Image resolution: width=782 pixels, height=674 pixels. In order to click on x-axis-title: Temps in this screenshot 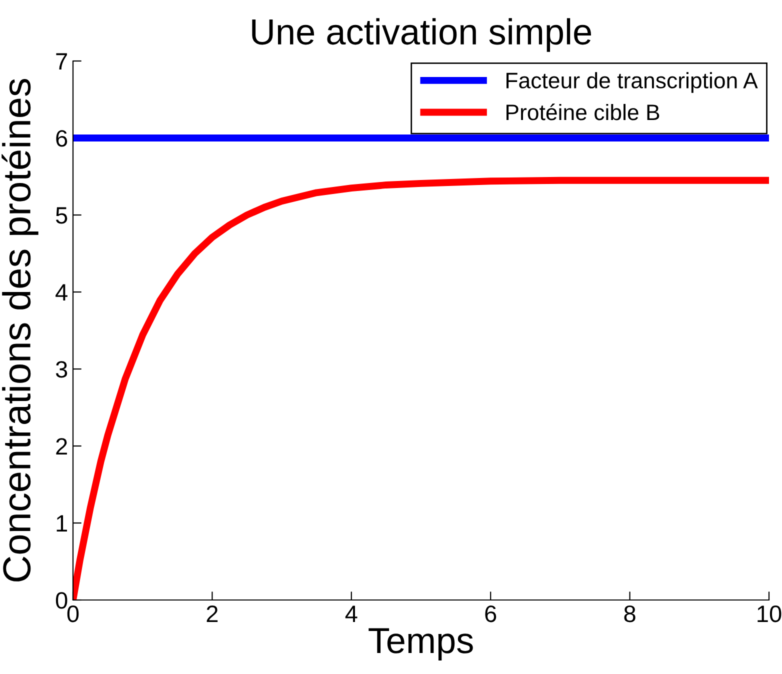, I will do `click(420, 644)`.